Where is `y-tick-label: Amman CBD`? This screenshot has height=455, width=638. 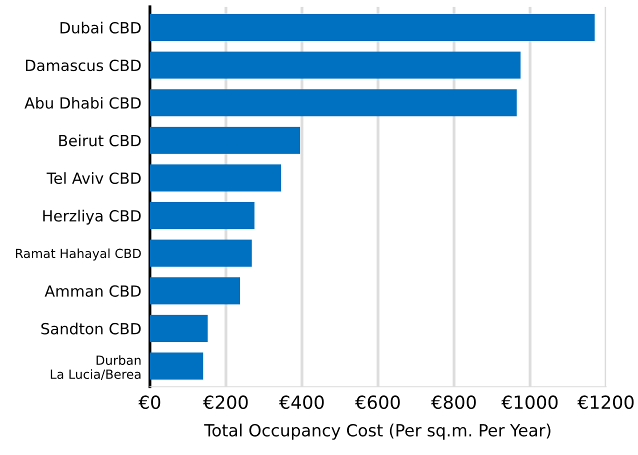 y-tick-label: Amman CBD is located at coordinates (92, 291).